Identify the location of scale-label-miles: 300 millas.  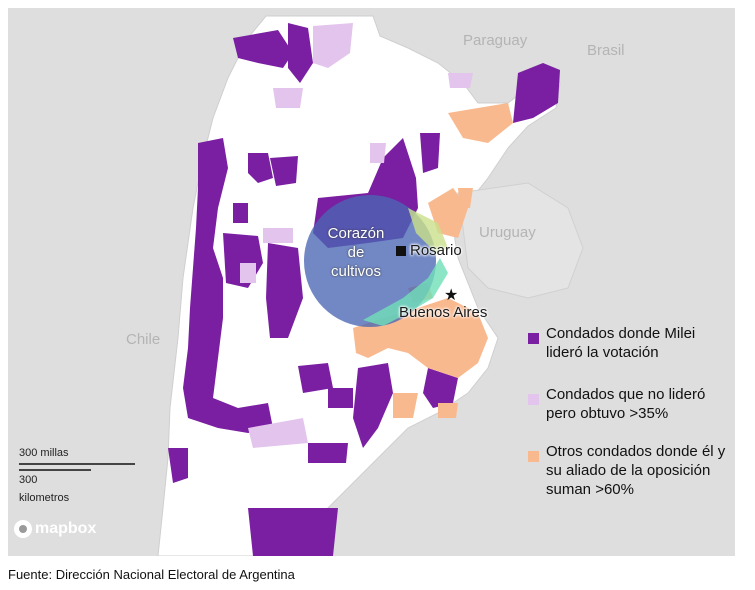
(44, 453).